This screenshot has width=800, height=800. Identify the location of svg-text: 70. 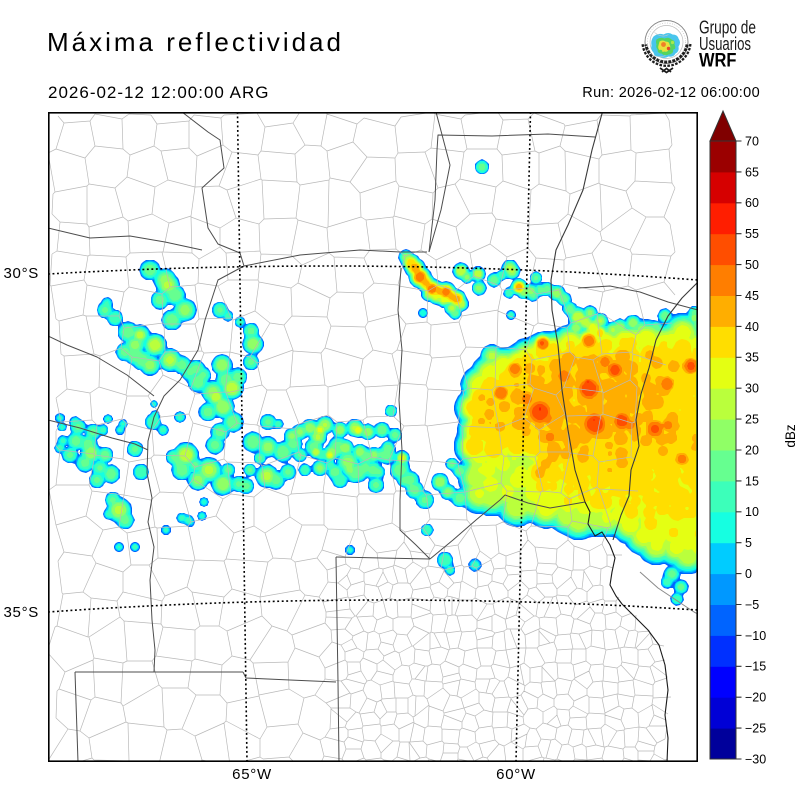
(752, 141).